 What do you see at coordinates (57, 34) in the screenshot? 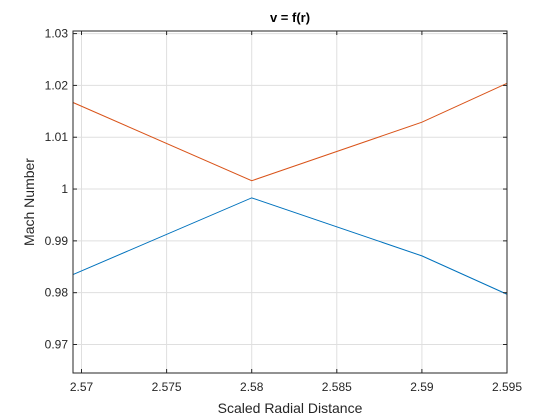
I see `y-tick-label: 1.03` at bounding box center [57, 34].